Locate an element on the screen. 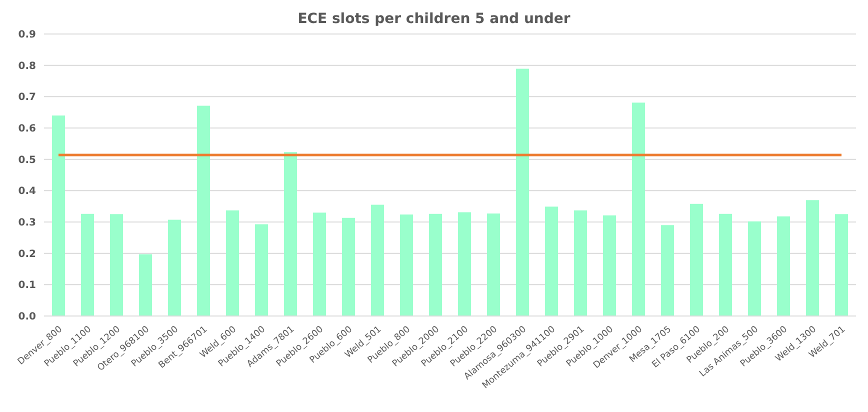 The height and width of the screenshot is (412, 868). y-tick-label: 0.7 is located at coordinates (27, 98).